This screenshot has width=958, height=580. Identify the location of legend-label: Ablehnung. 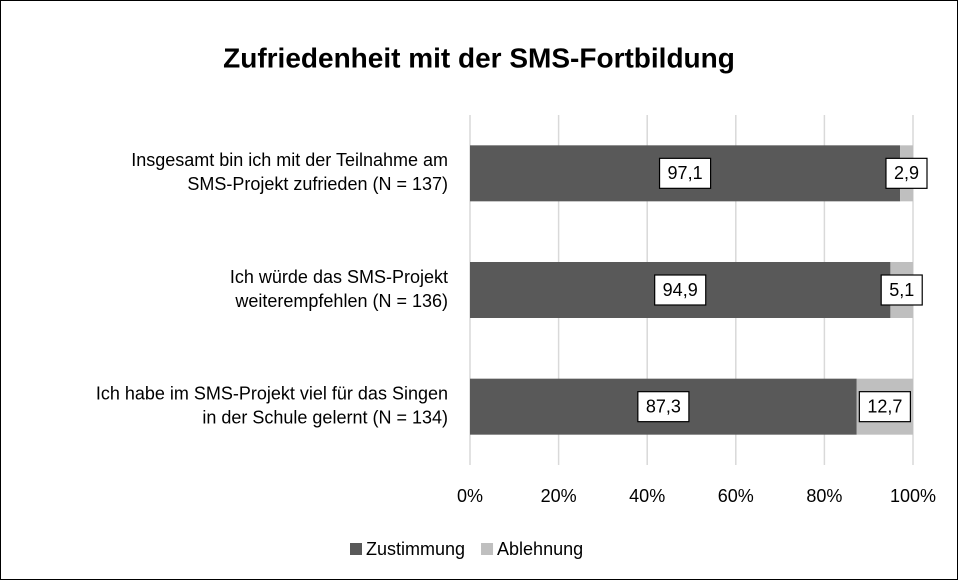
(540, 549).